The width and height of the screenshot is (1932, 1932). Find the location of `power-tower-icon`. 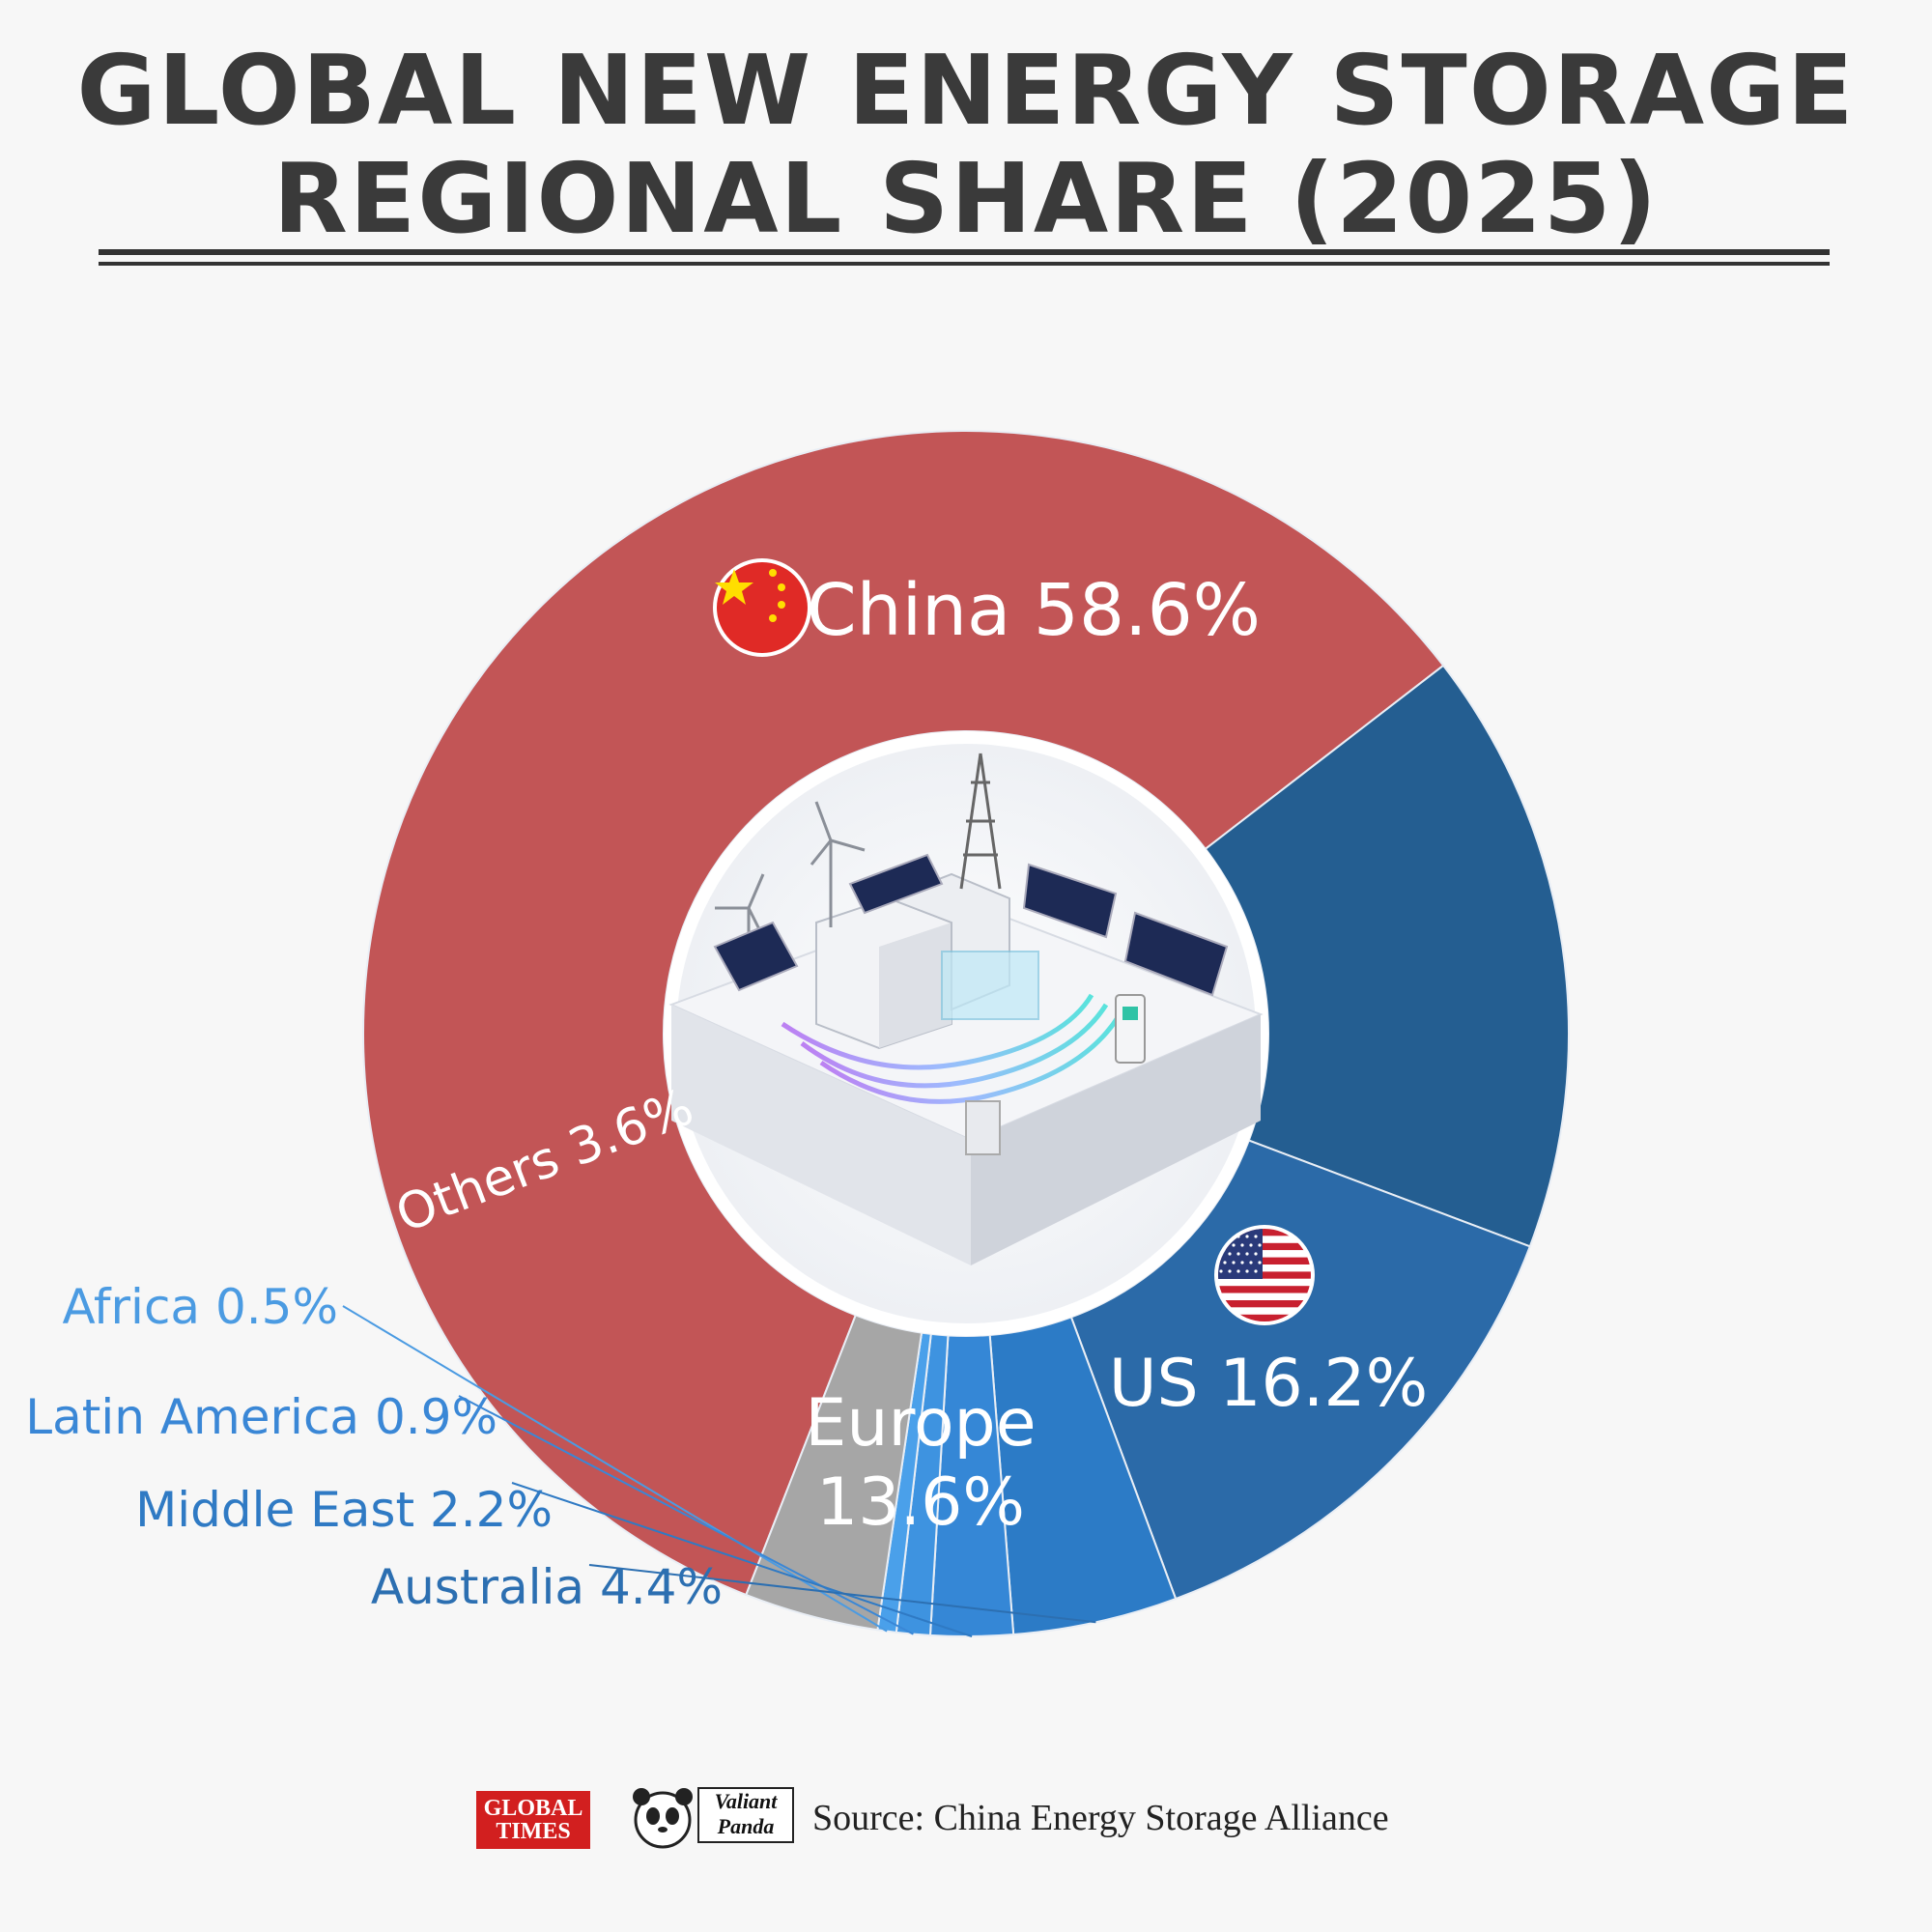

power-tower-icon is located at coordinates (980, 821).